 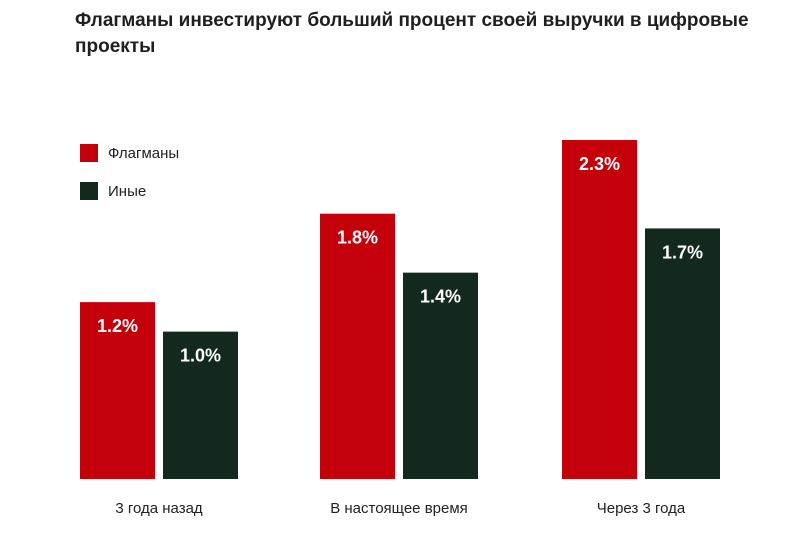 What do you see at coordinates (641, 508) in the screenshot?
I see `category-label-2: Через 3 года` at bounding box center [641, 508].